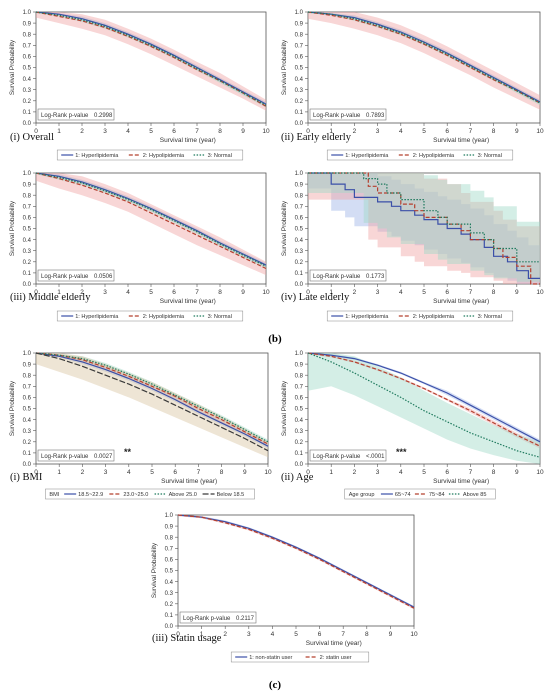 The image size is (550, 693). What do you see at coordinates (275, 685) in the screenshot?
I see `section-c-label: (c)` at bounding box center [275, 685].